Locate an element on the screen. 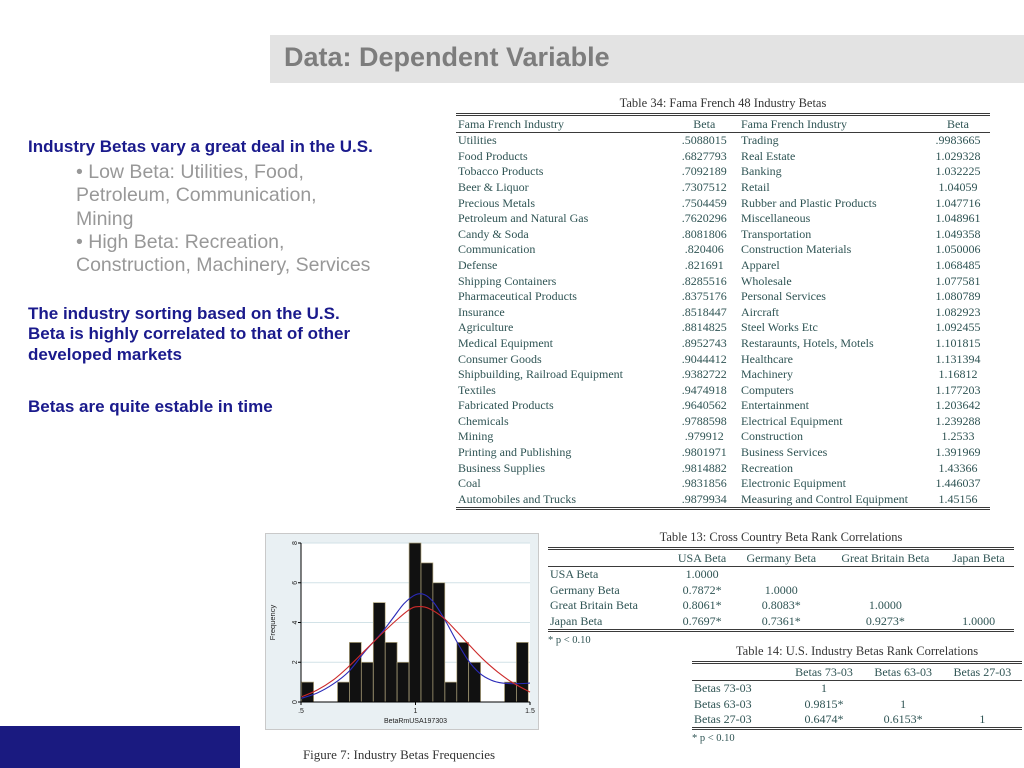 The height and width of the screenshot is (768, 1024). table-cell: Betas 63-03 is located at coordinates (723, 703).